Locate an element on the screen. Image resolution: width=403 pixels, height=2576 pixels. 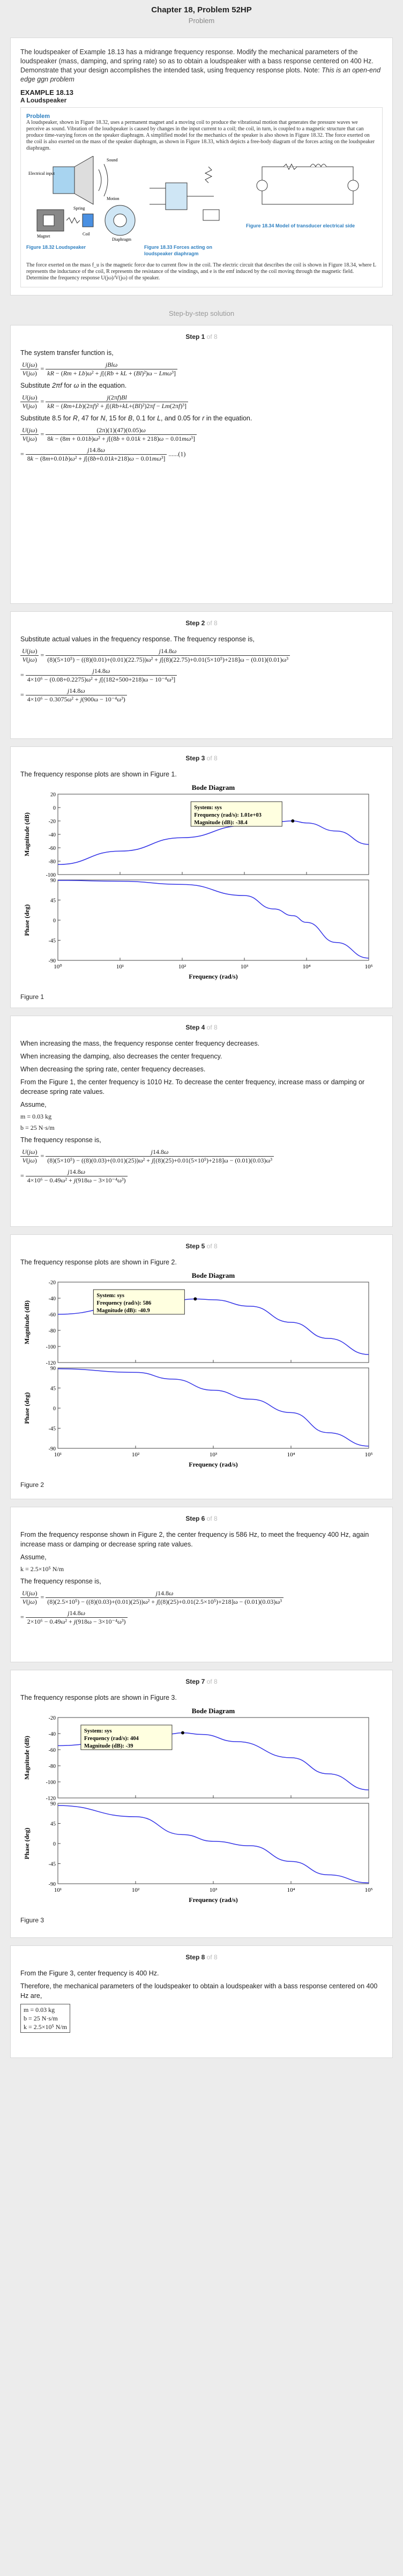
phase-y-tick-label: 90 is located at coordinates (53, 881).